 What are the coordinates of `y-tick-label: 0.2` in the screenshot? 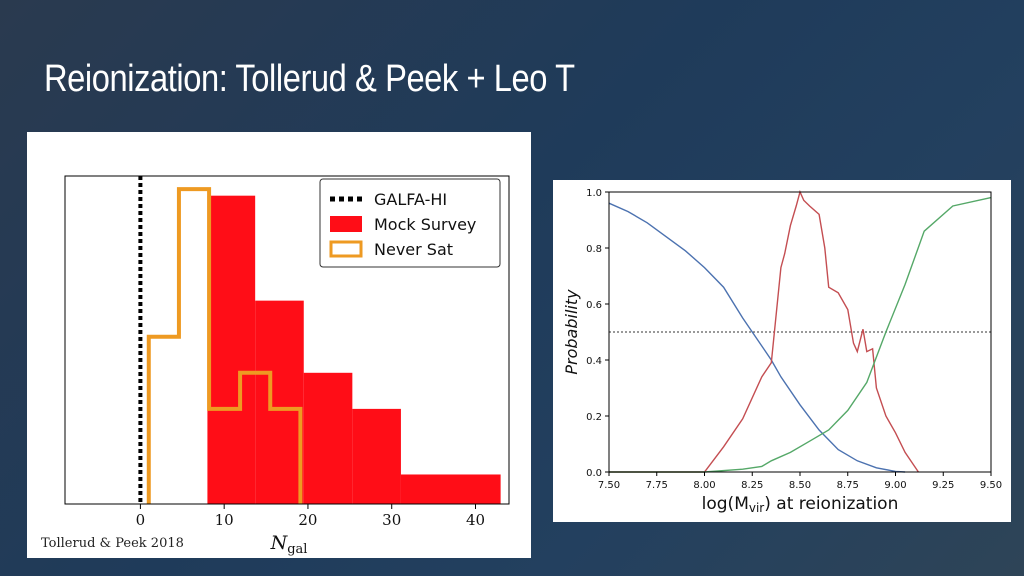 It's located at (594, 417).